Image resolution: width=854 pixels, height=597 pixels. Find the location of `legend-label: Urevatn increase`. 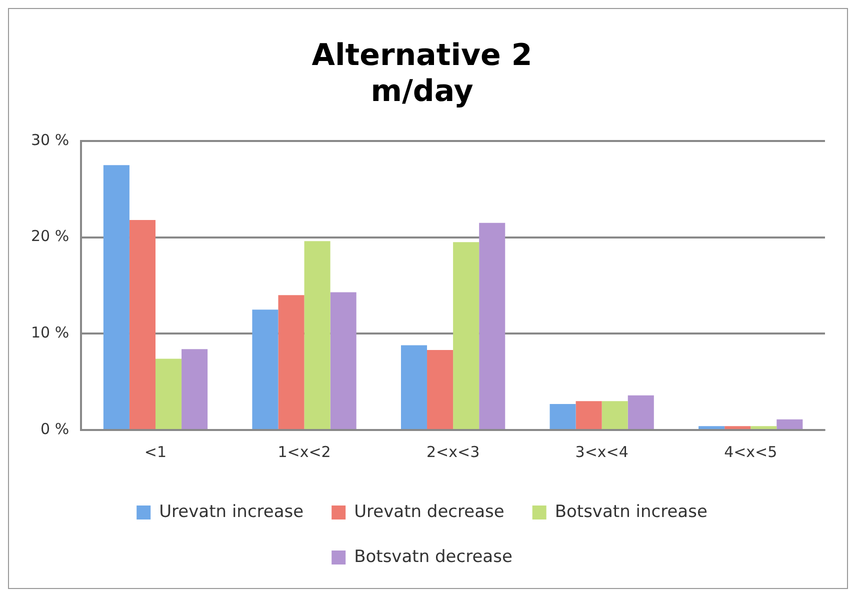

legend-label: Urevatn increase is located at coordinates (231, 512).